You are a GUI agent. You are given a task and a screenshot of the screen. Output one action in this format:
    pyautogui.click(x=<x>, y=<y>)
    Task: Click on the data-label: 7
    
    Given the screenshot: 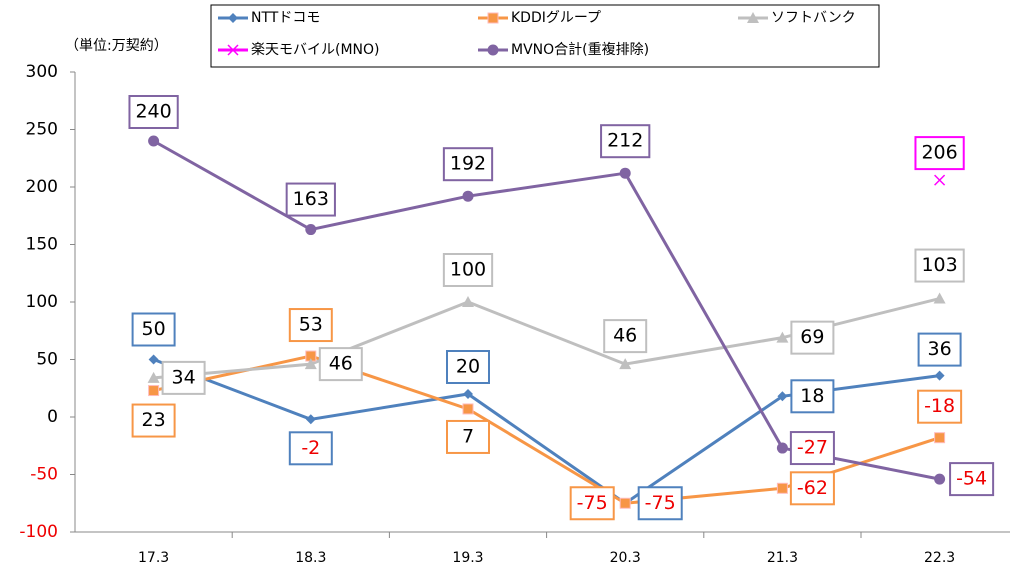 What is the action you would take?
    pyautogui.click(x=468, y=436)
    